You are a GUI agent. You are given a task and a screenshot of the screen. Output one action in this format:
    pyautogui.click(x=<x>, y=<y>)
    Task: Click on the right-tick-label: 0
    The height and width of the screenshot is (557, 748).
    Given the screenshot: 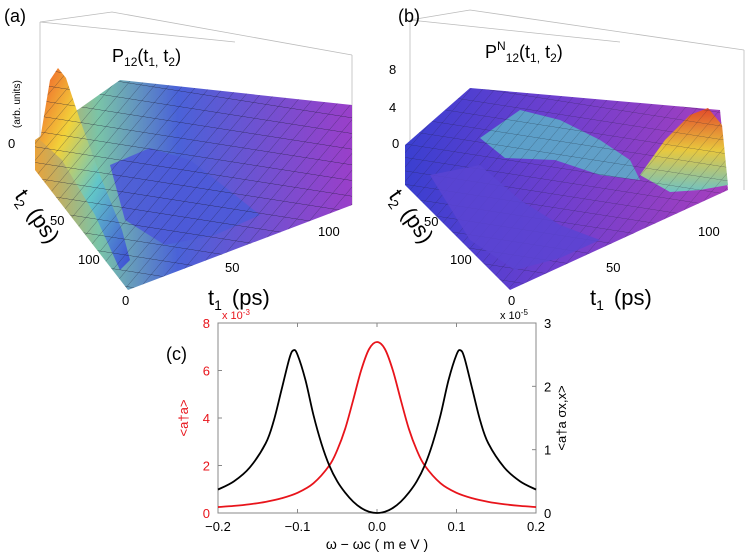 What is the action you would take?
    pyautogui.click(x=547, y=513)
    